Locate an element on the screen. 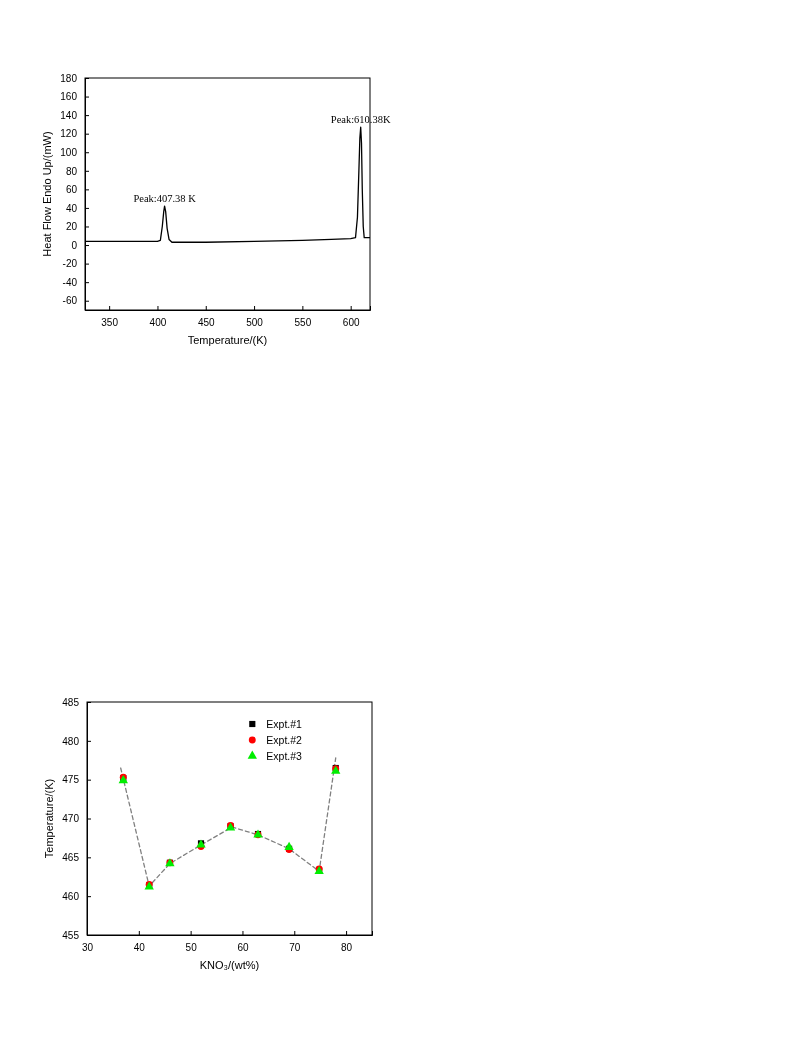 The width and height of the screenshot is (793, 1057). y-tick-label: 160 is located at coordinates (69, 97).